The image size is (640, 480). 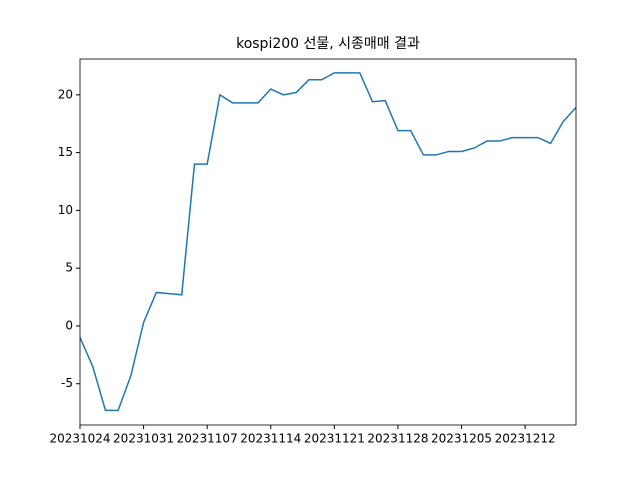 What do you see at coordinates (65, 210) in the screenshot?
I see `y-tick-label: 10` at bounding box center [65, 210].